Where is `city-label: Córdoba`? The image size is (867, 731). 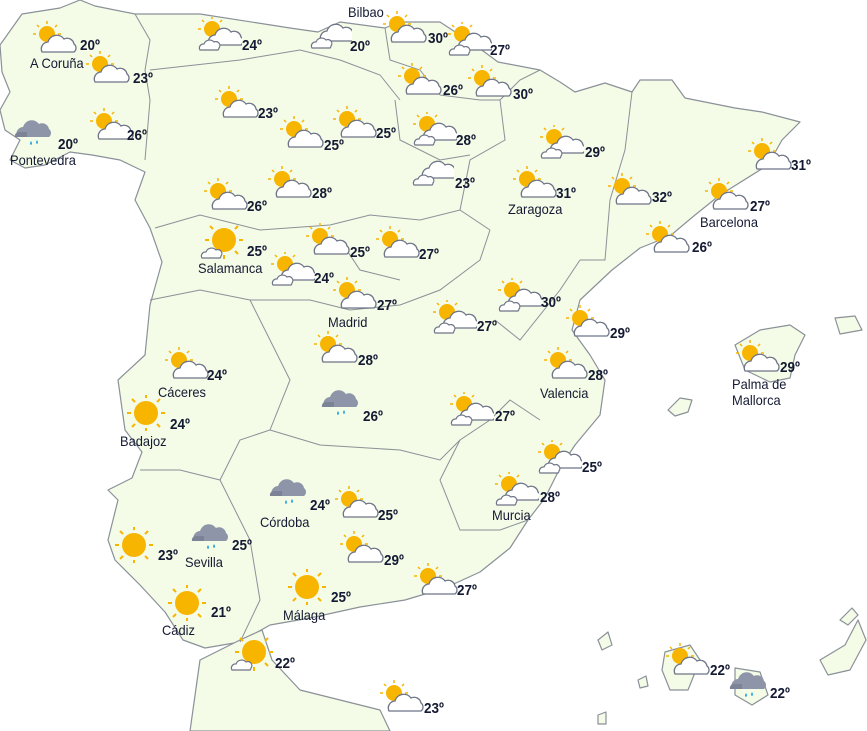
city-label: Córdoba is located at coordinates (285, 522).